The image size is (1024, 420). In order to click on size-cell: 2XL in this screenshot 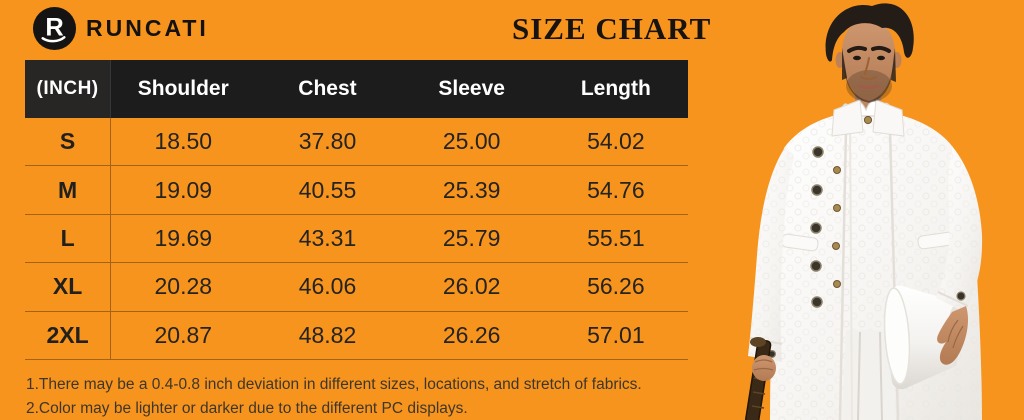, I will do `click(68, 335)`.